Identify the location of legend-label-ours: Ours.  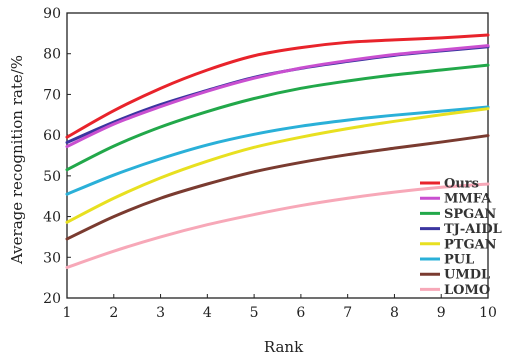
(461, 184).